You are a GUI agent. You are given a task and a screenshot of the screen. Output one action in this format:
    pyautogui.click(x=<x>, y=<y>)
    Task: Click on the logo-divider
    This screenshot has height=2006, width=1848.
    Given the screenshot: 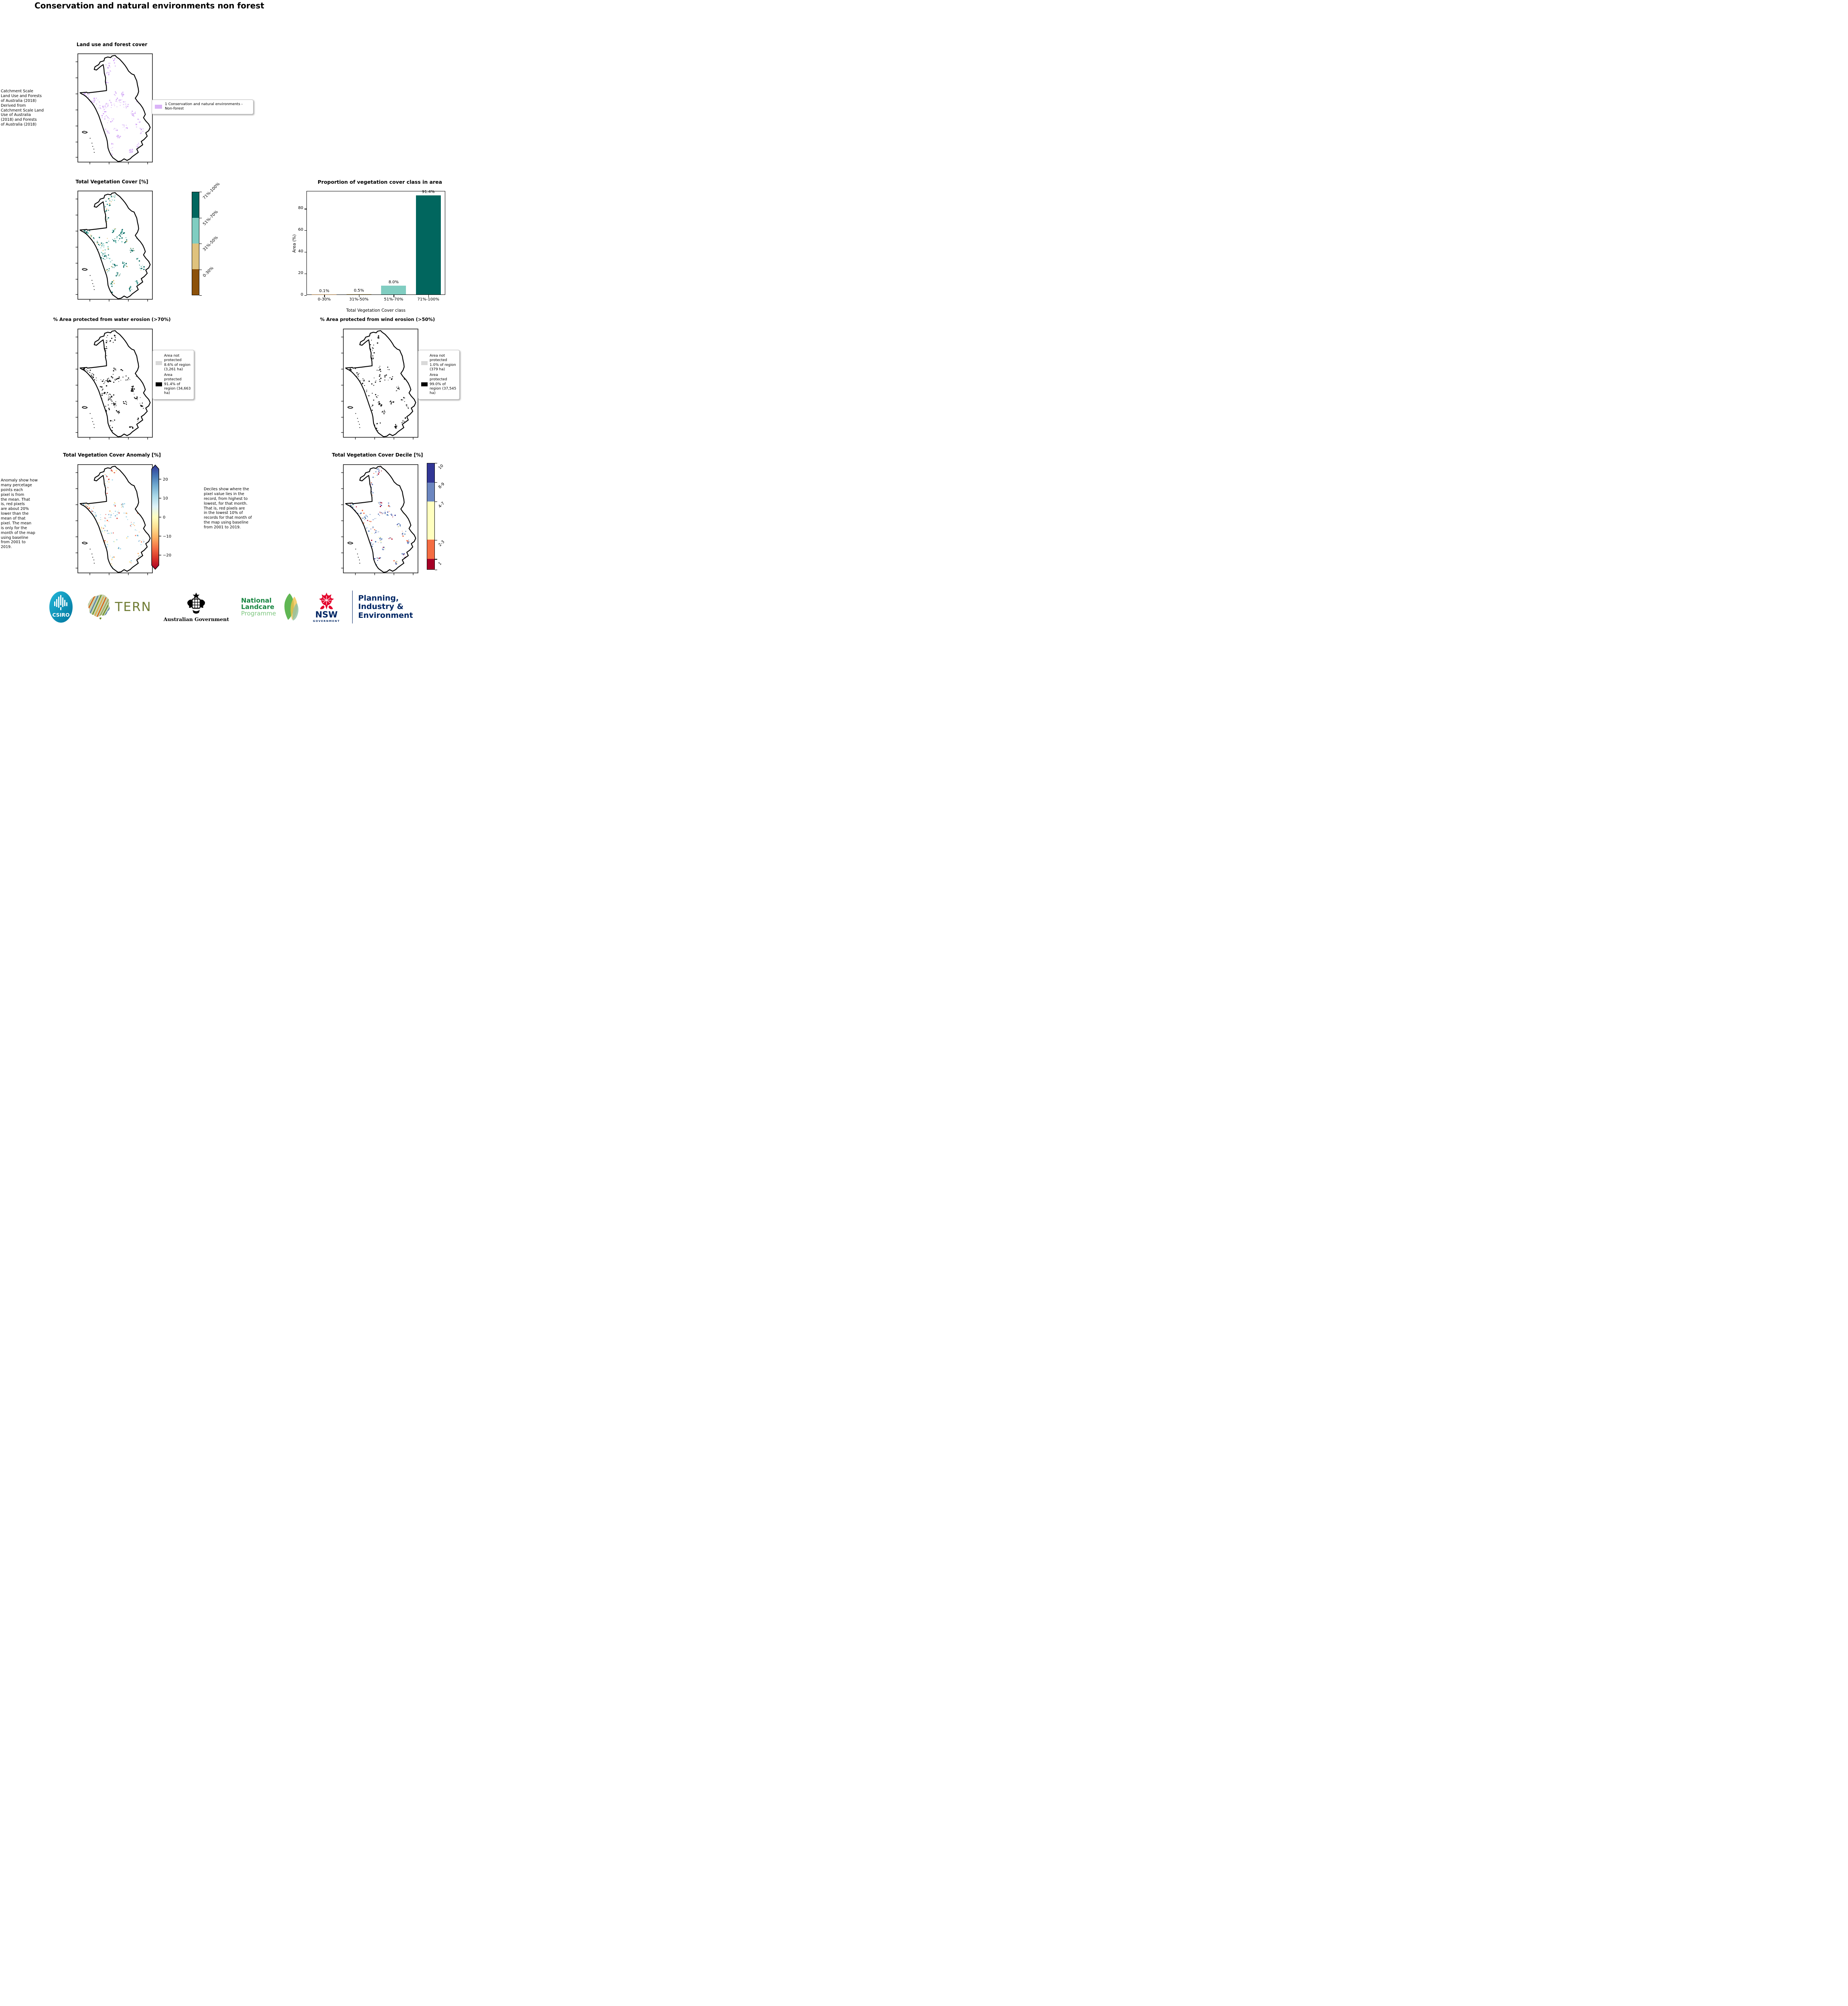 What is the action you would take?
    pyautogui.click(x=352, y=607)
    